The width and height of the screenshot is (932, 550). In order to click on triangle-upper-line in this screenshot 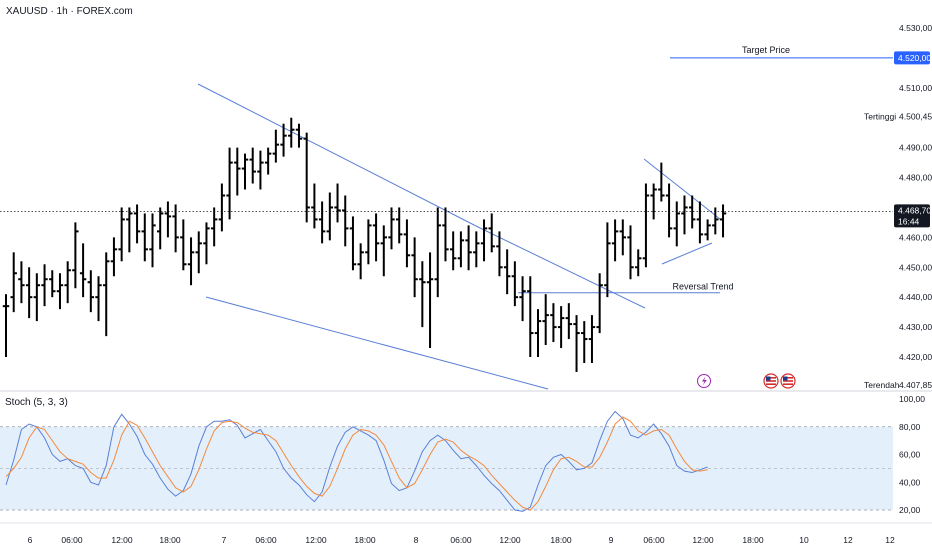, I will do `click(682, 189)`.